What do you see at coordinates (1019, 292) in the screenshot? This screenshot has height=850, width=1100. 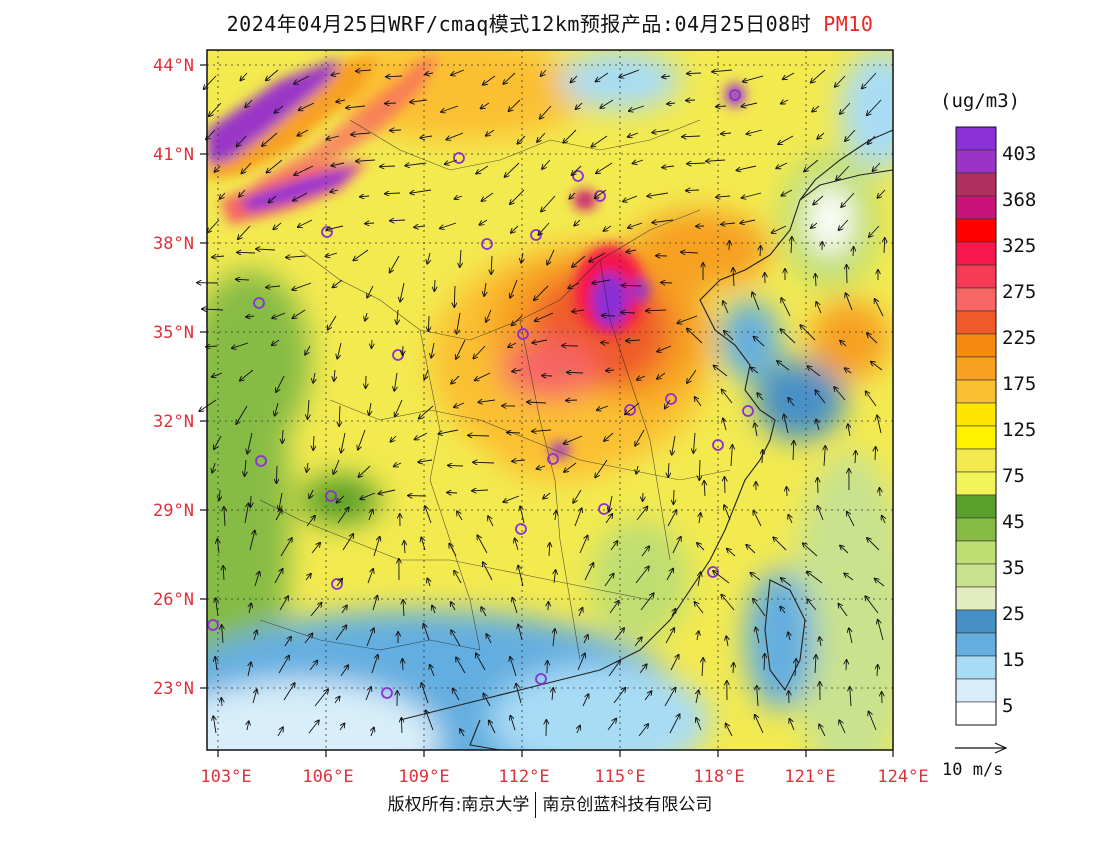 I see `legend-label: 275` at bounding box center [1019, 292].